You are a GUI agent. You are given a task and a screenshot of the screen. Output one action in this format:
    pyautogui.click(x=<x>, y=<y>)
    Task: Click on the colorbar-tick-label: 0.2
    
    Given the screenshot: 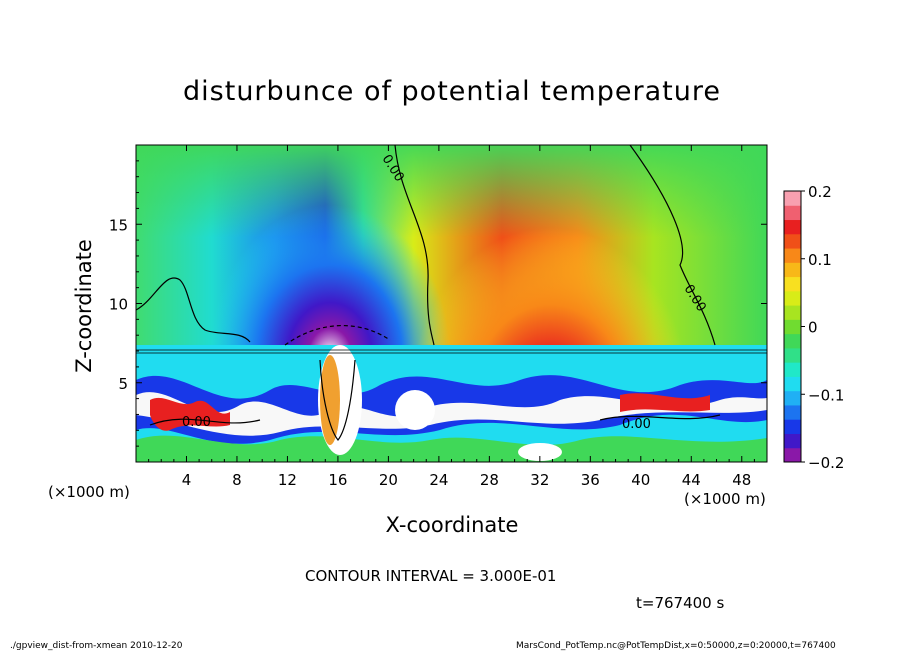 What is the action you would take?
    pyautogui.click(x=820, y=192)
    